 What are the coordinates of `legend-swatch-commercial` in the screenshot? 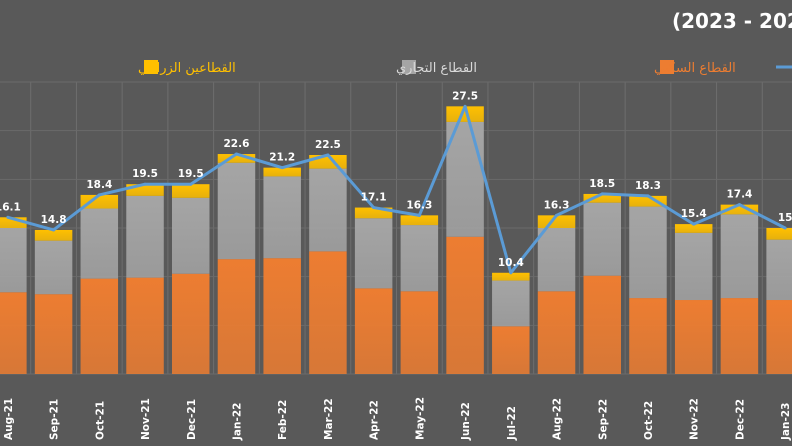 It's located at (409, 67).